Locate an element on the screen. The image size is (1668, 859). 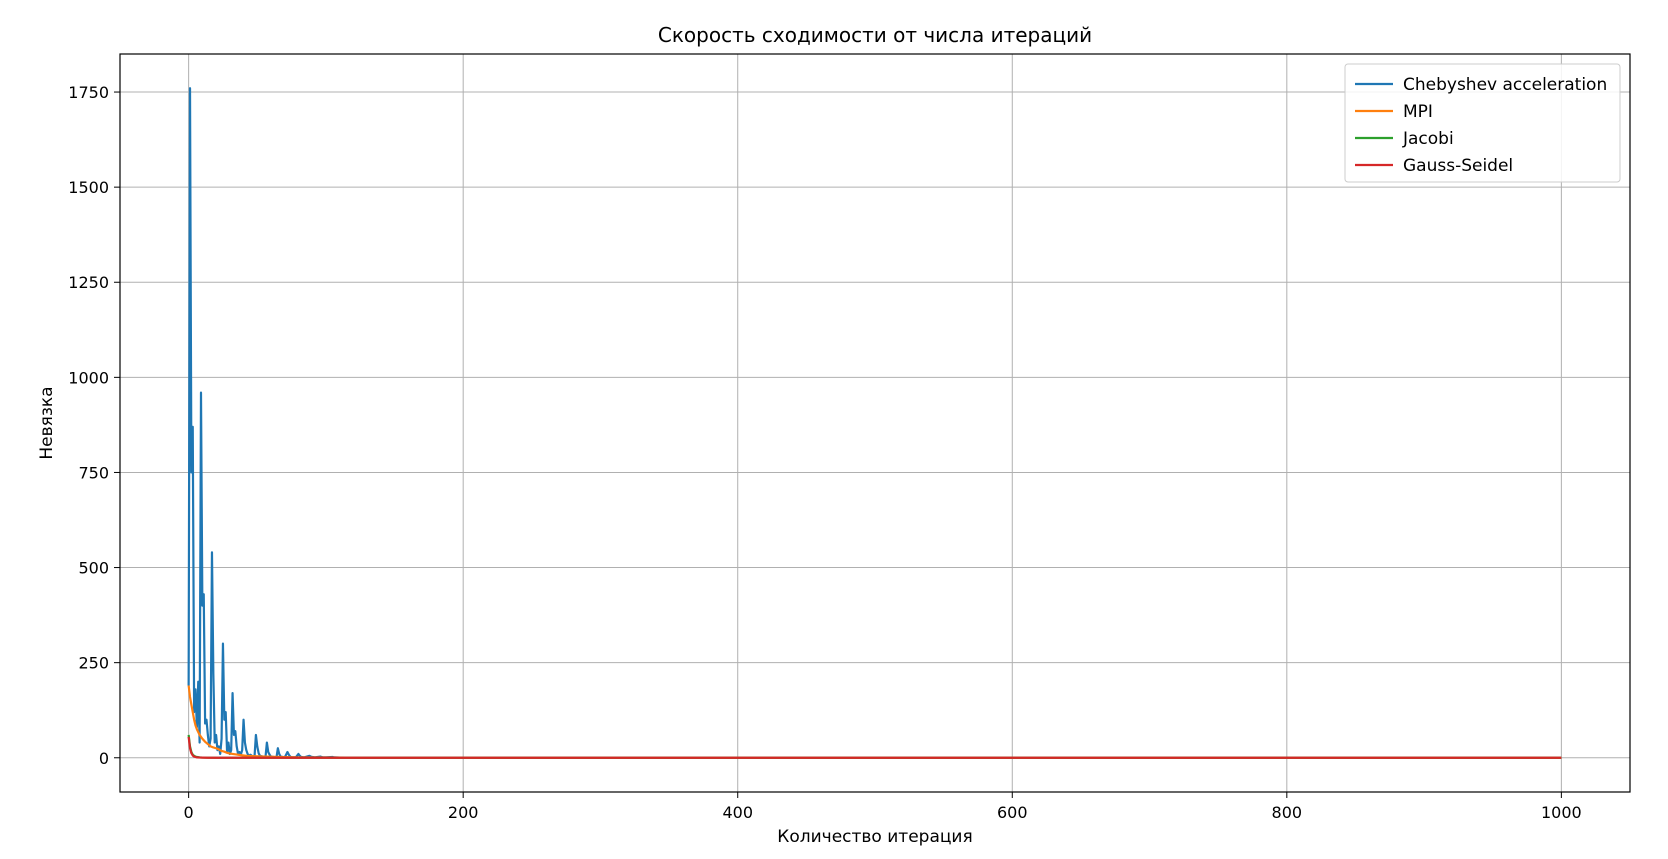
x-tick-label: 1000 is located at coordinates (1561, 812).